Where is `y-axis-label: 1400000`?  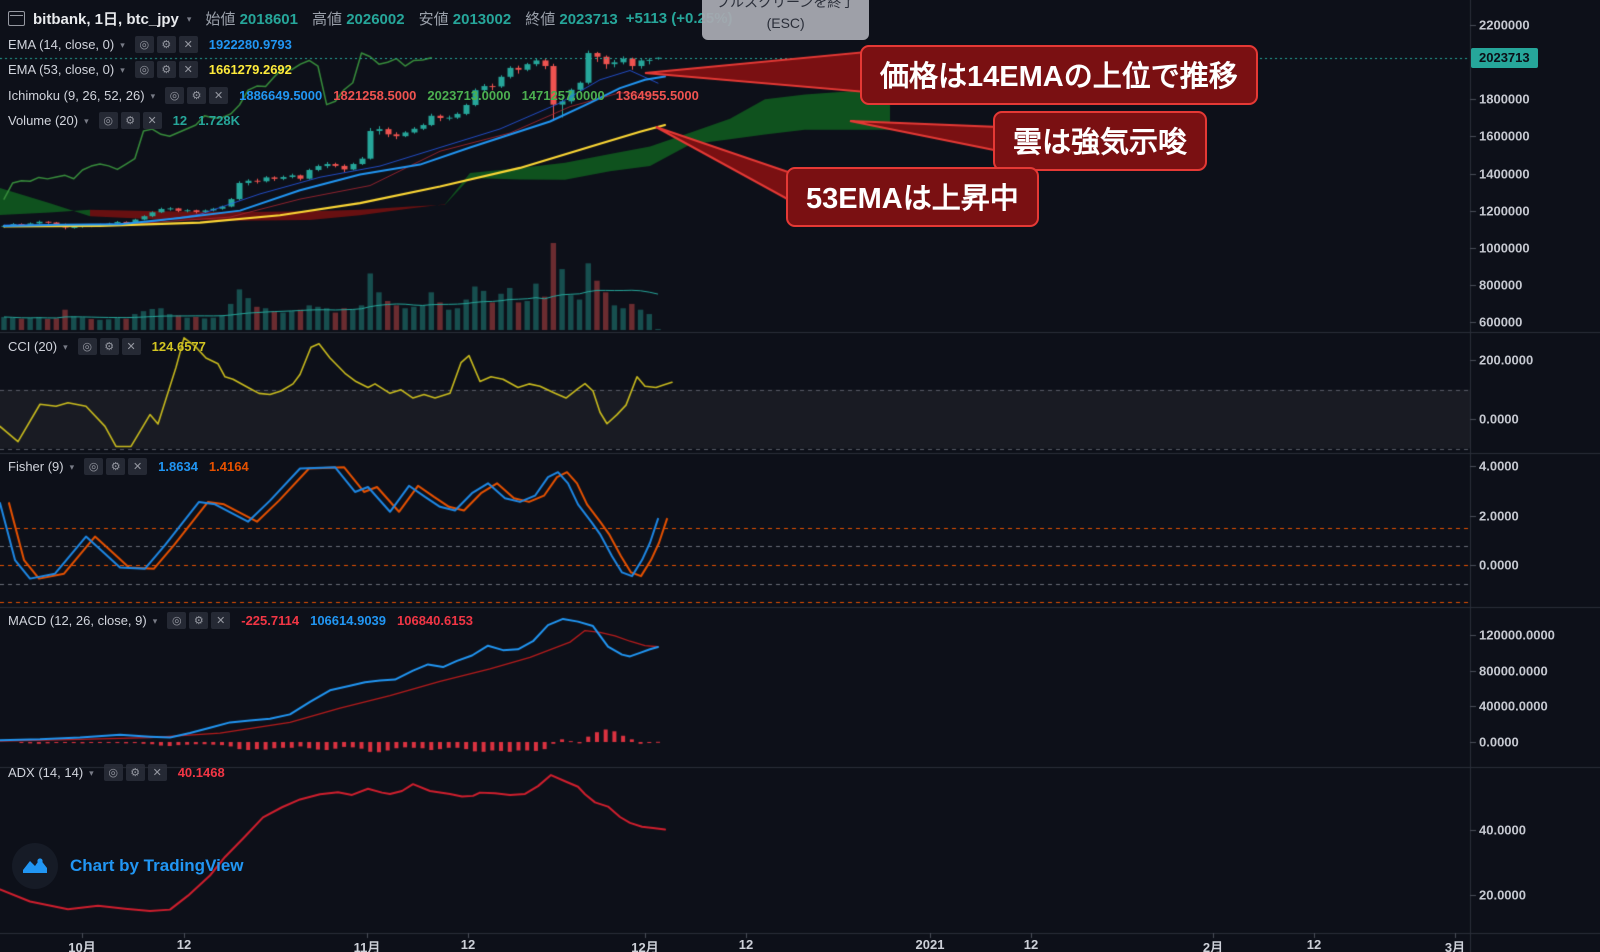 y-axis-label: 1400000 is located at coordinates (1504, 173).